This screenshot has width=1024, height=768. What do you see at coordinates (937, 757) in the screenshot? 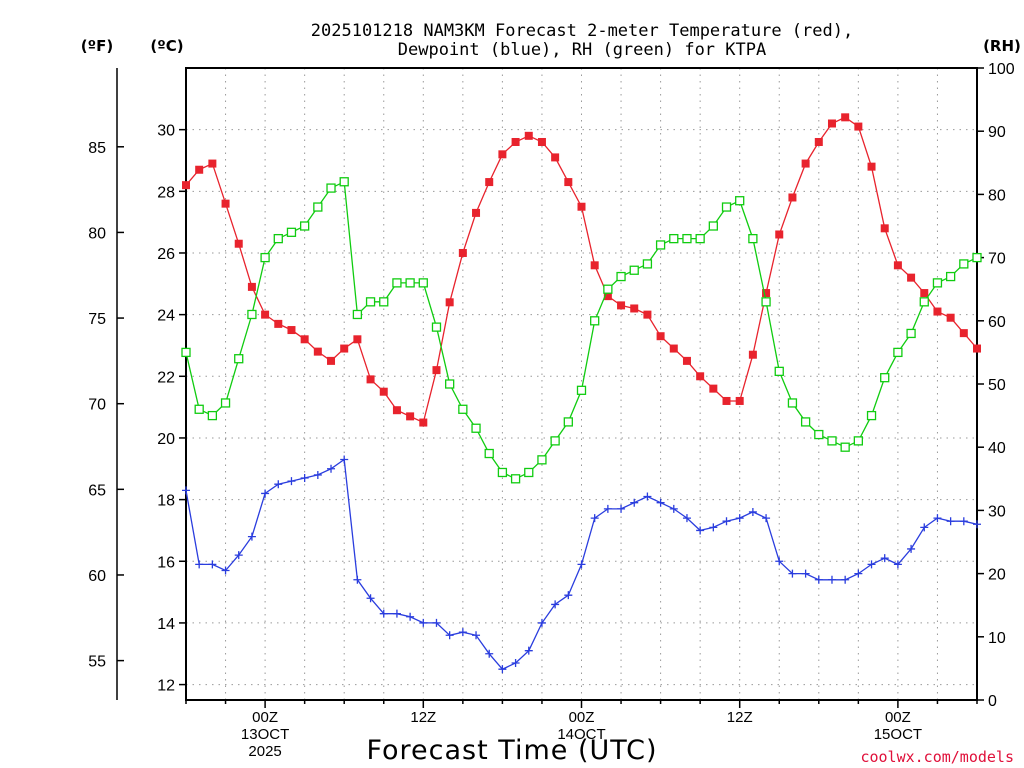
I see `credit-text: coolwx.com/models` at bounding box center [937, 757].